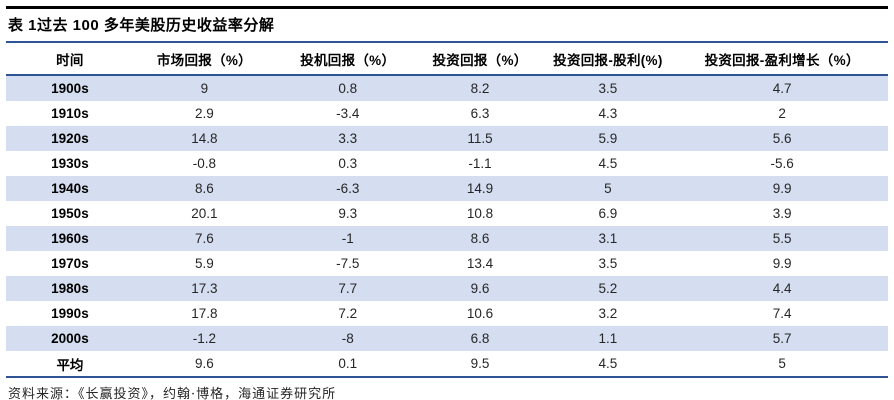  Describe the element at coordinates (782, 138) in the screenshot. I see `value-cell: 5.6` at that location.